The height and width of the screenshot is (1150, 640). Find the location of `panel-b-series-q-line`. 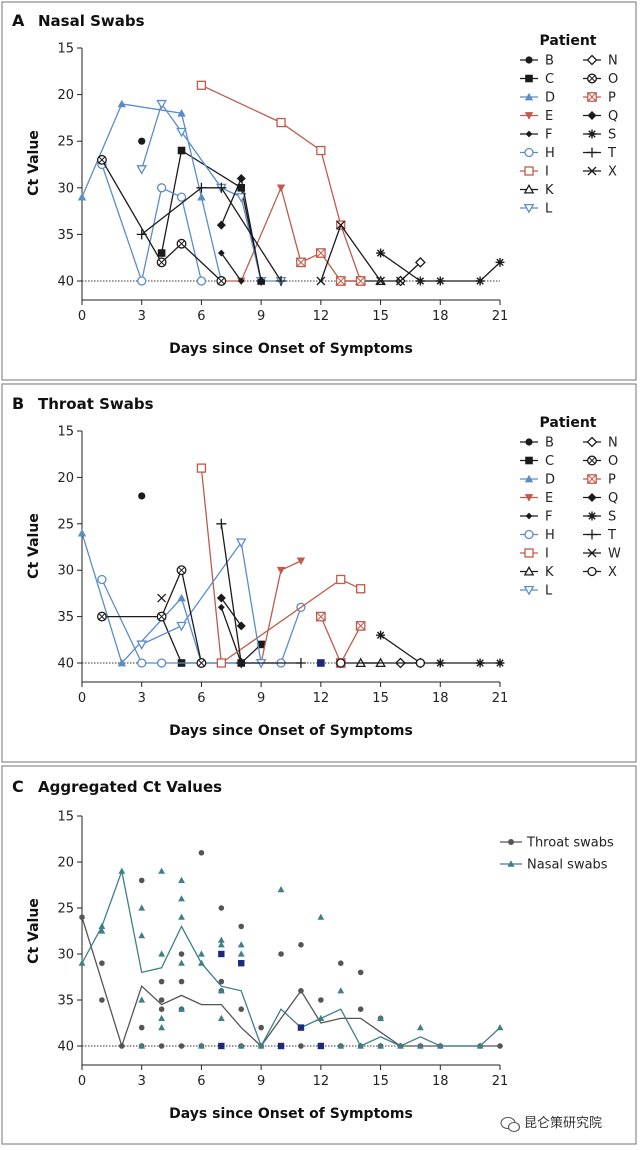

panel-b-series-q-line is located at coordinates (231, 612).